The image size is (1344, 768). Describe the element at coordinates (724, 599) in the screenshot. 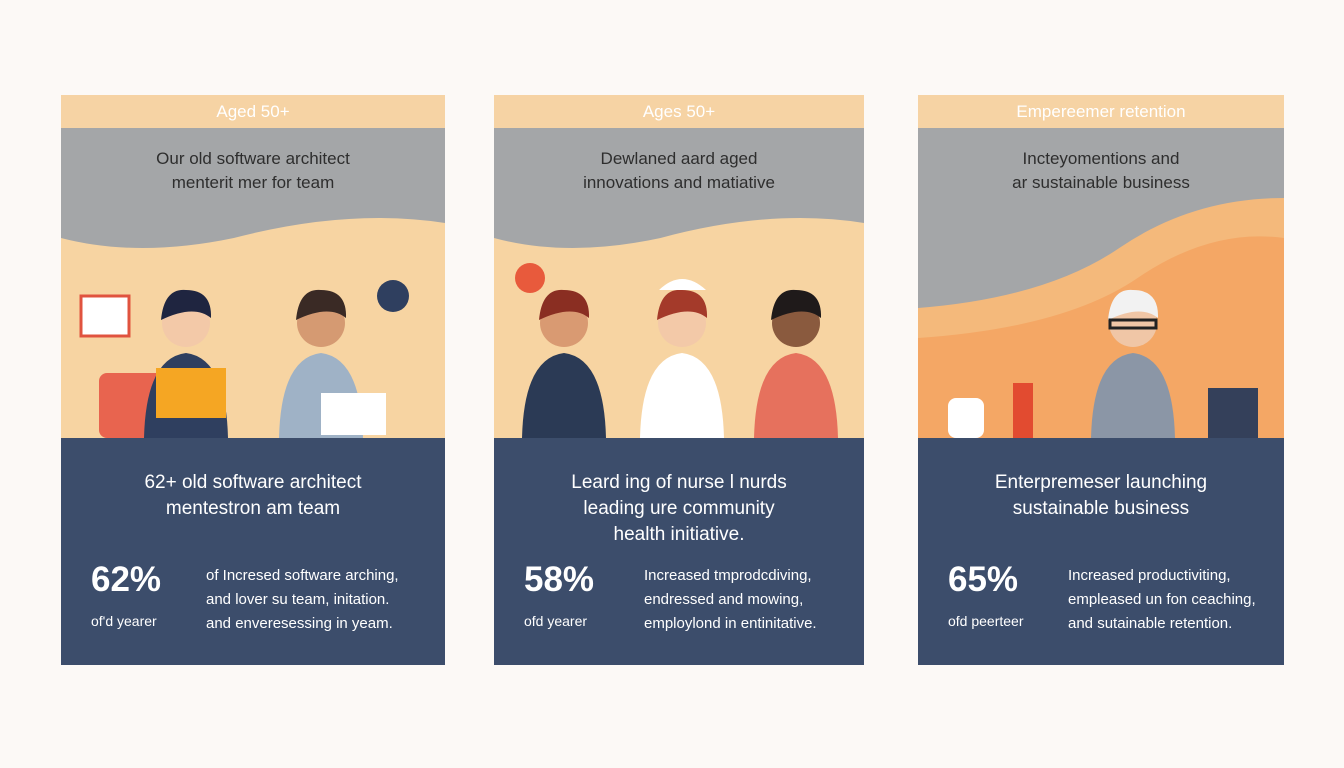

I see `stat-description: endressed and mowing,` at that location.